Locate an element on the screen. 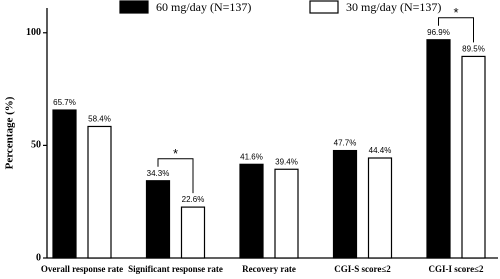 The width and height of the screenshot is (500, 279). legend-label: 60 mg/day (N=137) is located at coordinates (203, 7).